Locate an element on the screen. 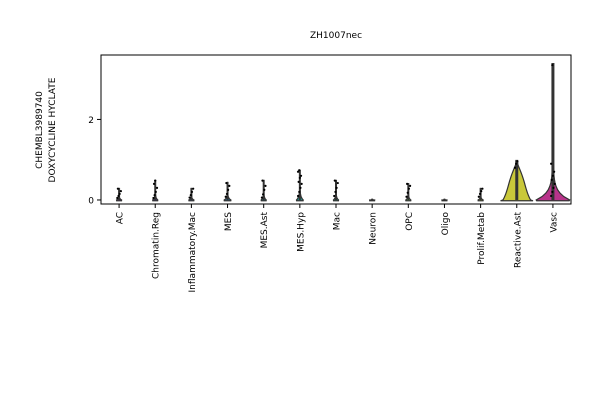  x-tick-label-opc: OPC is located at coordinates (410, 221).